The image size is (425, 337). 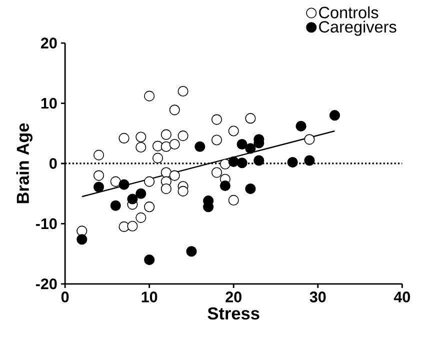 What do you see at coordinates (348, 12) in the screenshot?
I see `legend-label: Controls` at bounding box center [348, 12].